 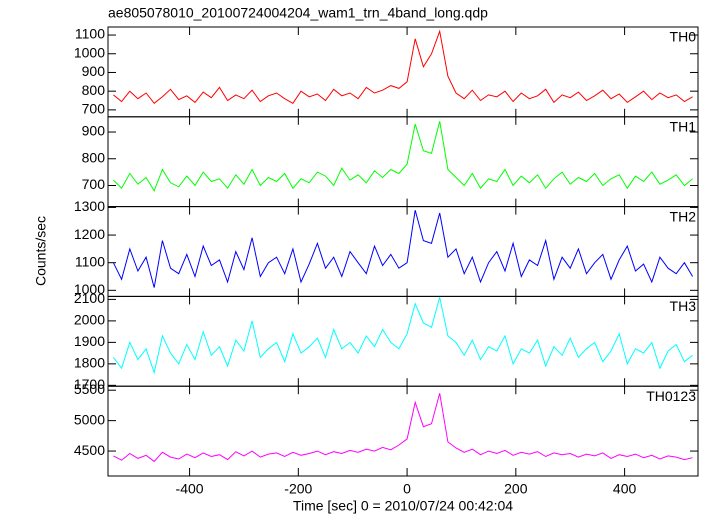 I want to click on y-tick-label: 4500, so click(x=89, y=450).